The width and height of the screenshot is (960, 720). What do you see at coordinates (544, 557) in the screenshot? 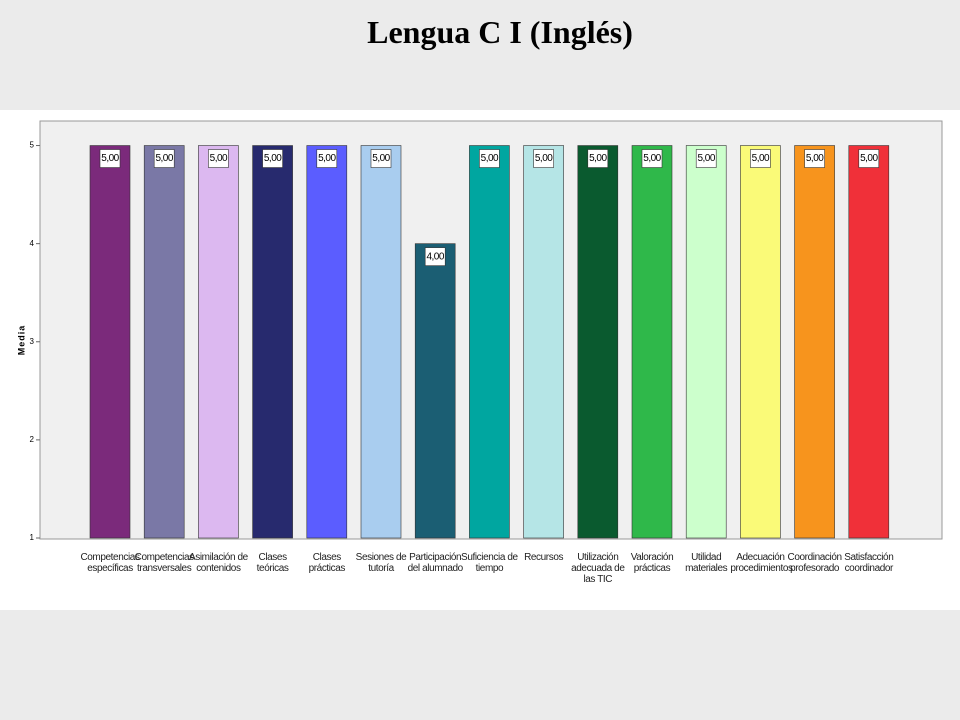
I see `x-tick-label: Recursos` at bounding box center [544, 557].